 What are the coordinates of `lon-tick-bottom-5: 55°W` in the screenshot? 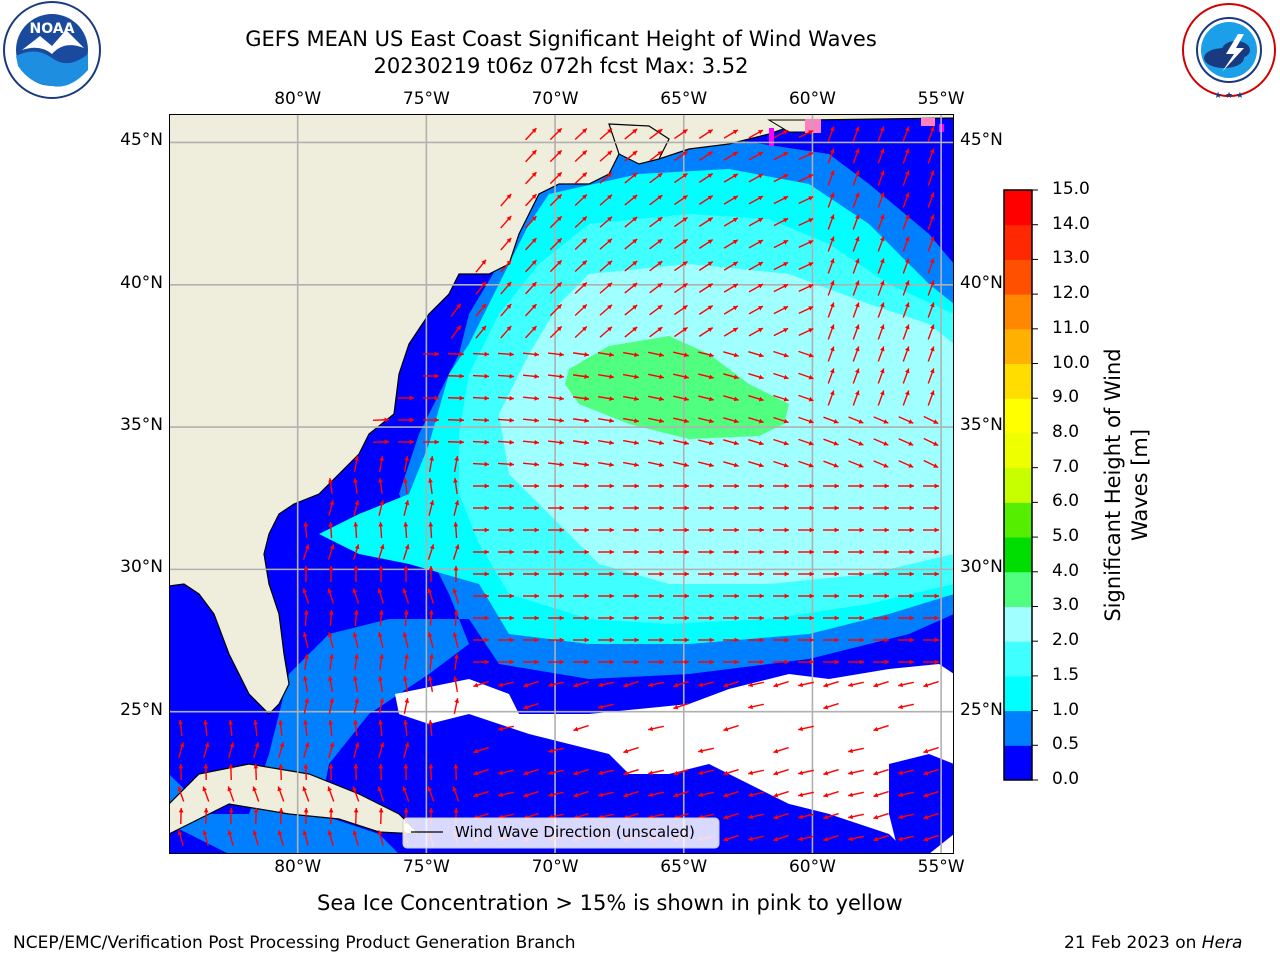 It's located at (941, 867).